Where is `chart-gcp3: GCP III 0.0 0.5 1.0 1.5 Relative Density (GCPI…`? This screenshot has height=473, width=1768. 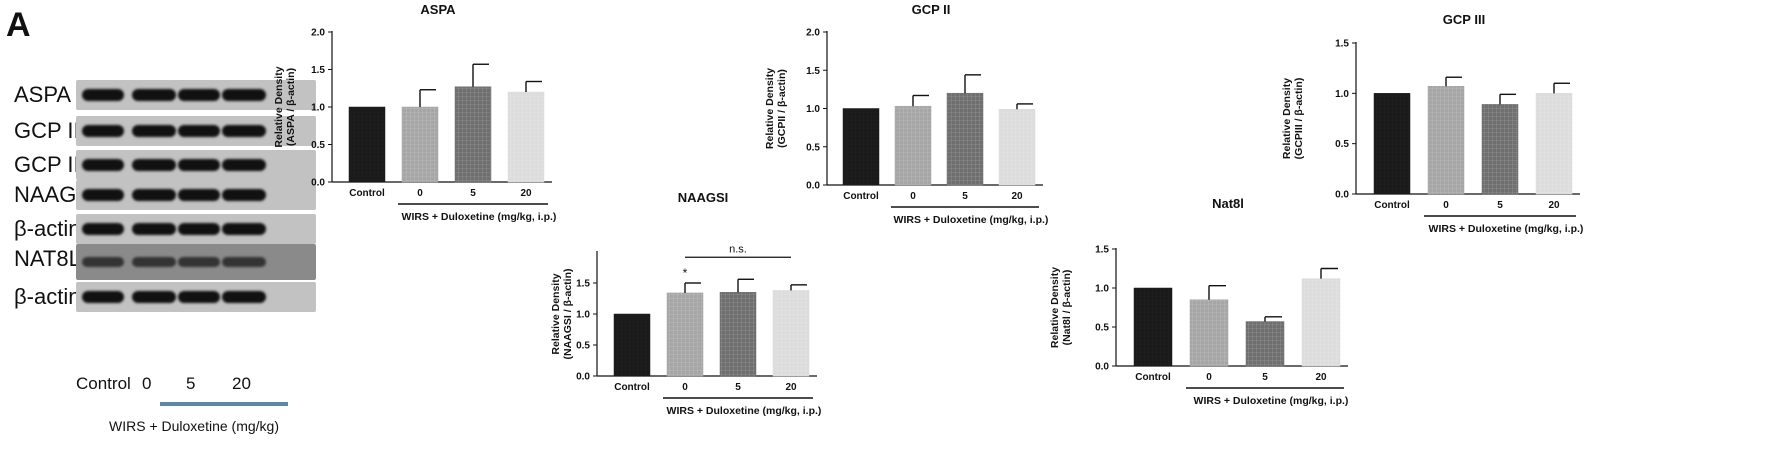 chart-gcp3: GCP III 0.0 0.5 1.0 1.5 Relative Density (GCPI… is located at coordinates (1432, 123).